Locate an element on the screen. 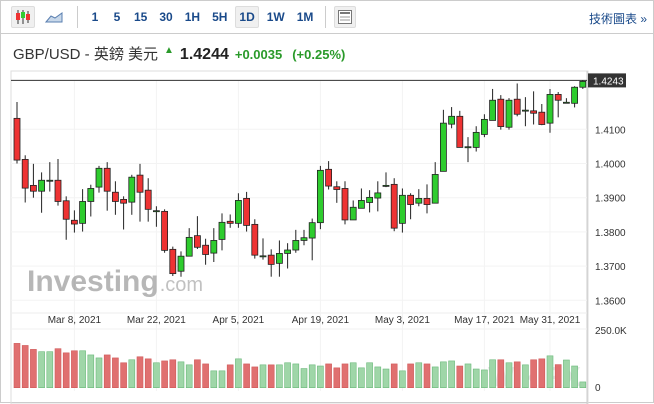  candlestick-chart-button is located at coordinates (23, 17).